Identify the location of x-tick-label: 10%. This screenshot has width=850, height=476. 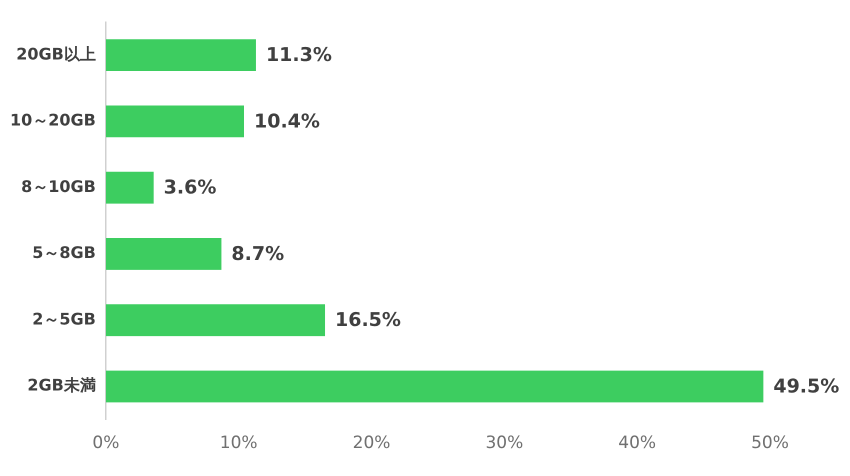
(239, 443).